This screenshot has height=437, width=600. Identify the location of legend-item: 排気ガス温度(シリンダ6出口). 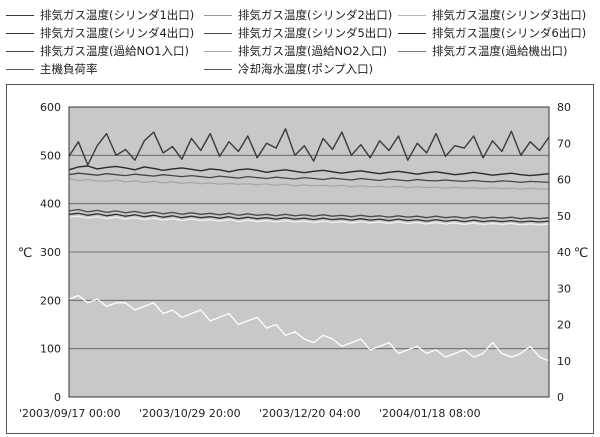
(492, 33).